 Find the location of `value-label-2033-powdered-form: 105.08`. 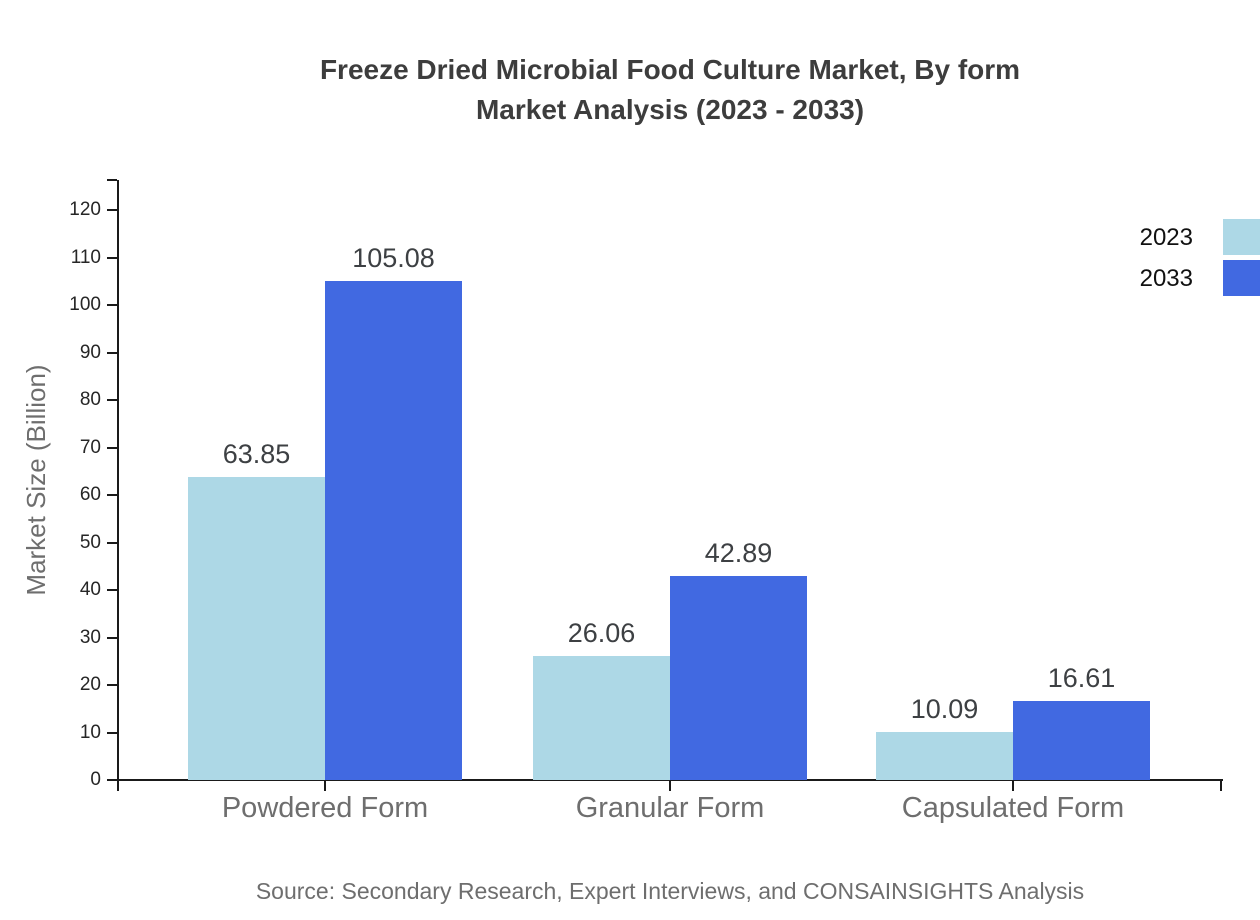

value-label-2033-powdered-form: 105.08 is located at coordinates (393, 257).